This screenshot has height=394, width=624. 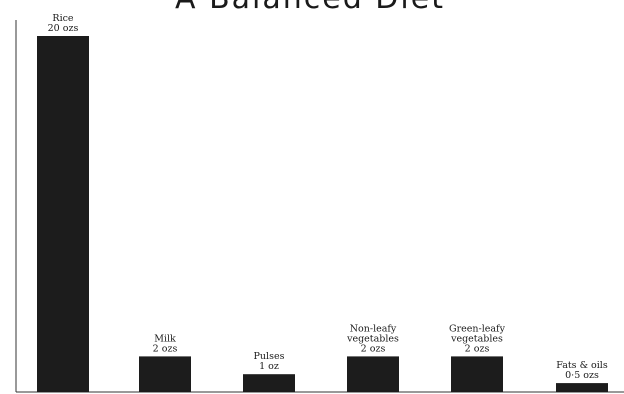 I want to click on bar-label-2-0: Pulses, so click(x=269, y=356).